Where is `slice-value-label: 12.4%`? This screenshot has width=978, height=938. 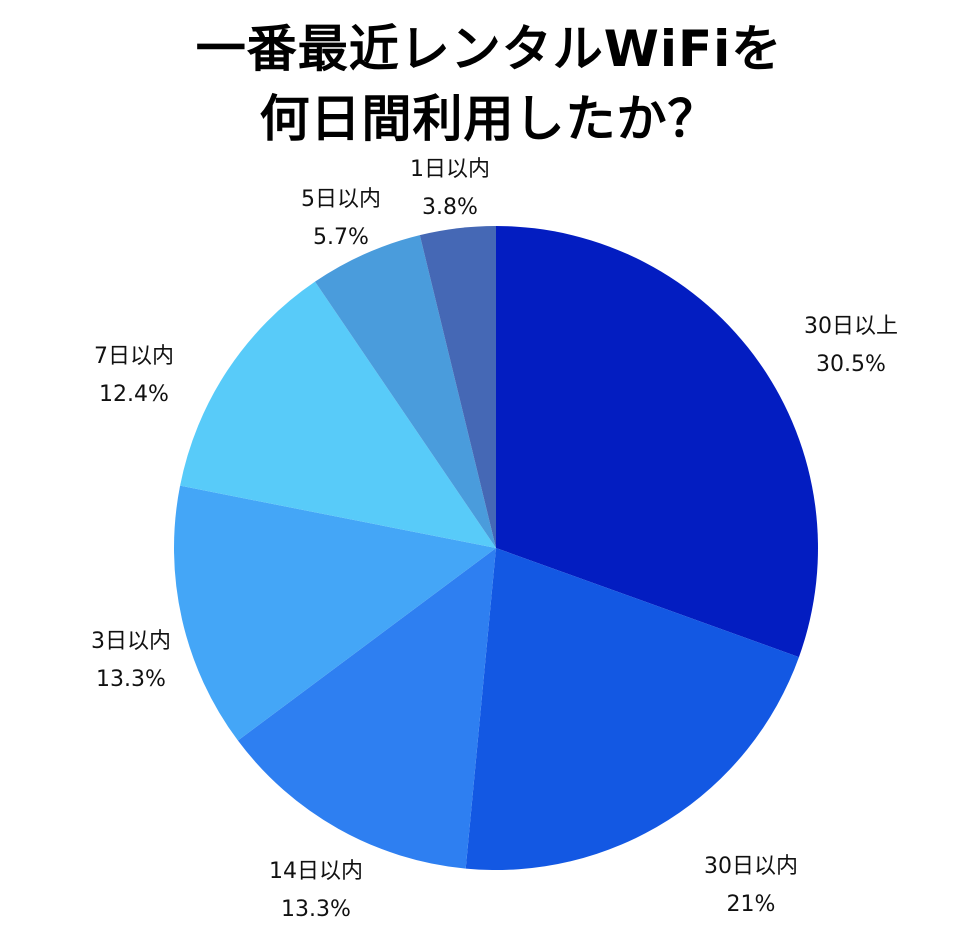
slice-value-label: 12.4% is located at coordinates (134, 394).